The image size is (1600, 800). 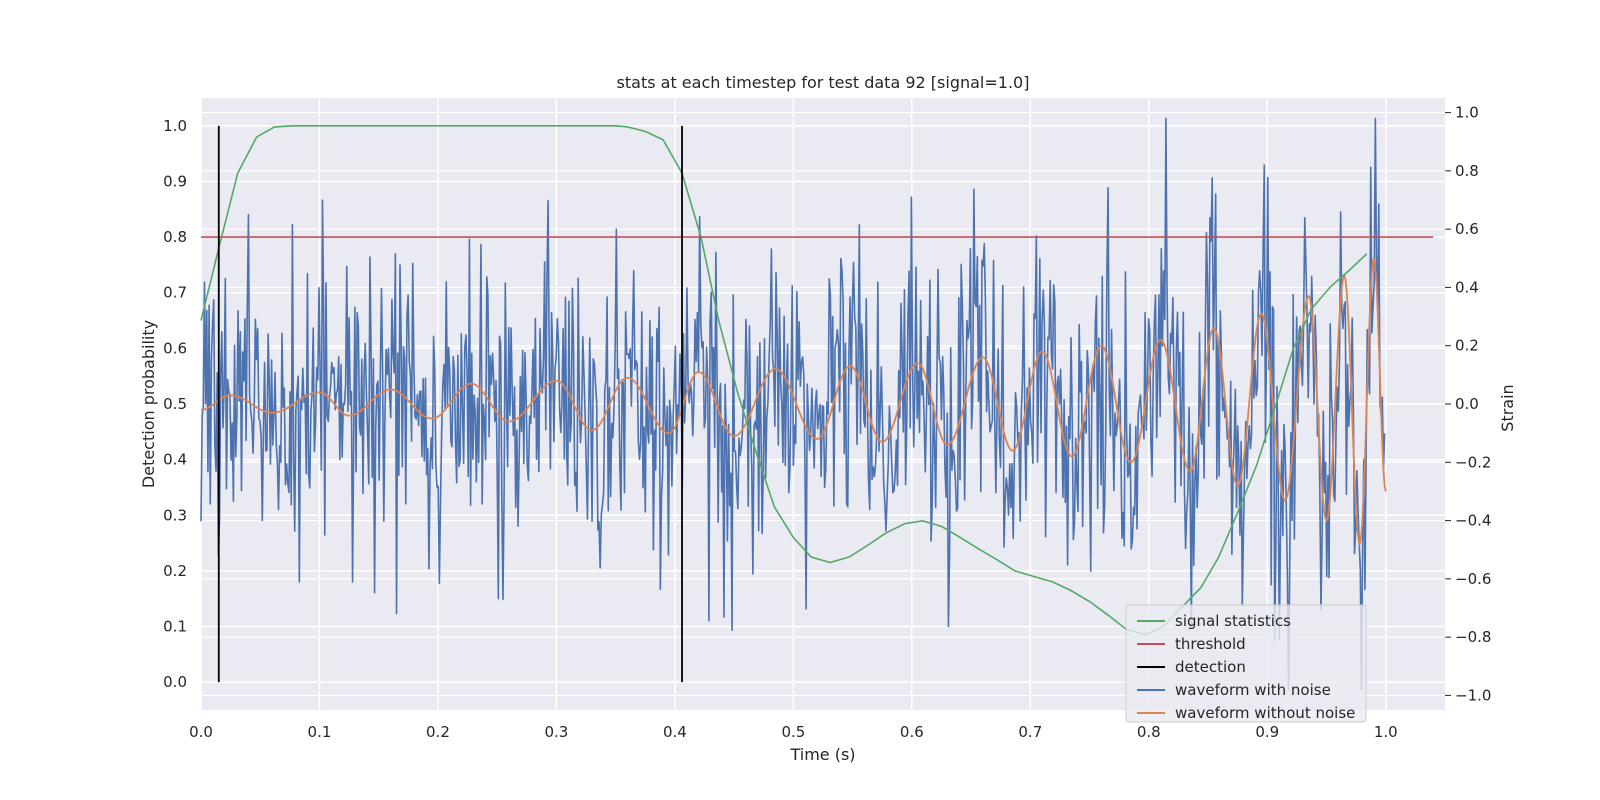 What do you see at coordinates (822, 754) in the screenshot?
I see `x-axis-label: Time (s)` at bounding box center [822, 754].